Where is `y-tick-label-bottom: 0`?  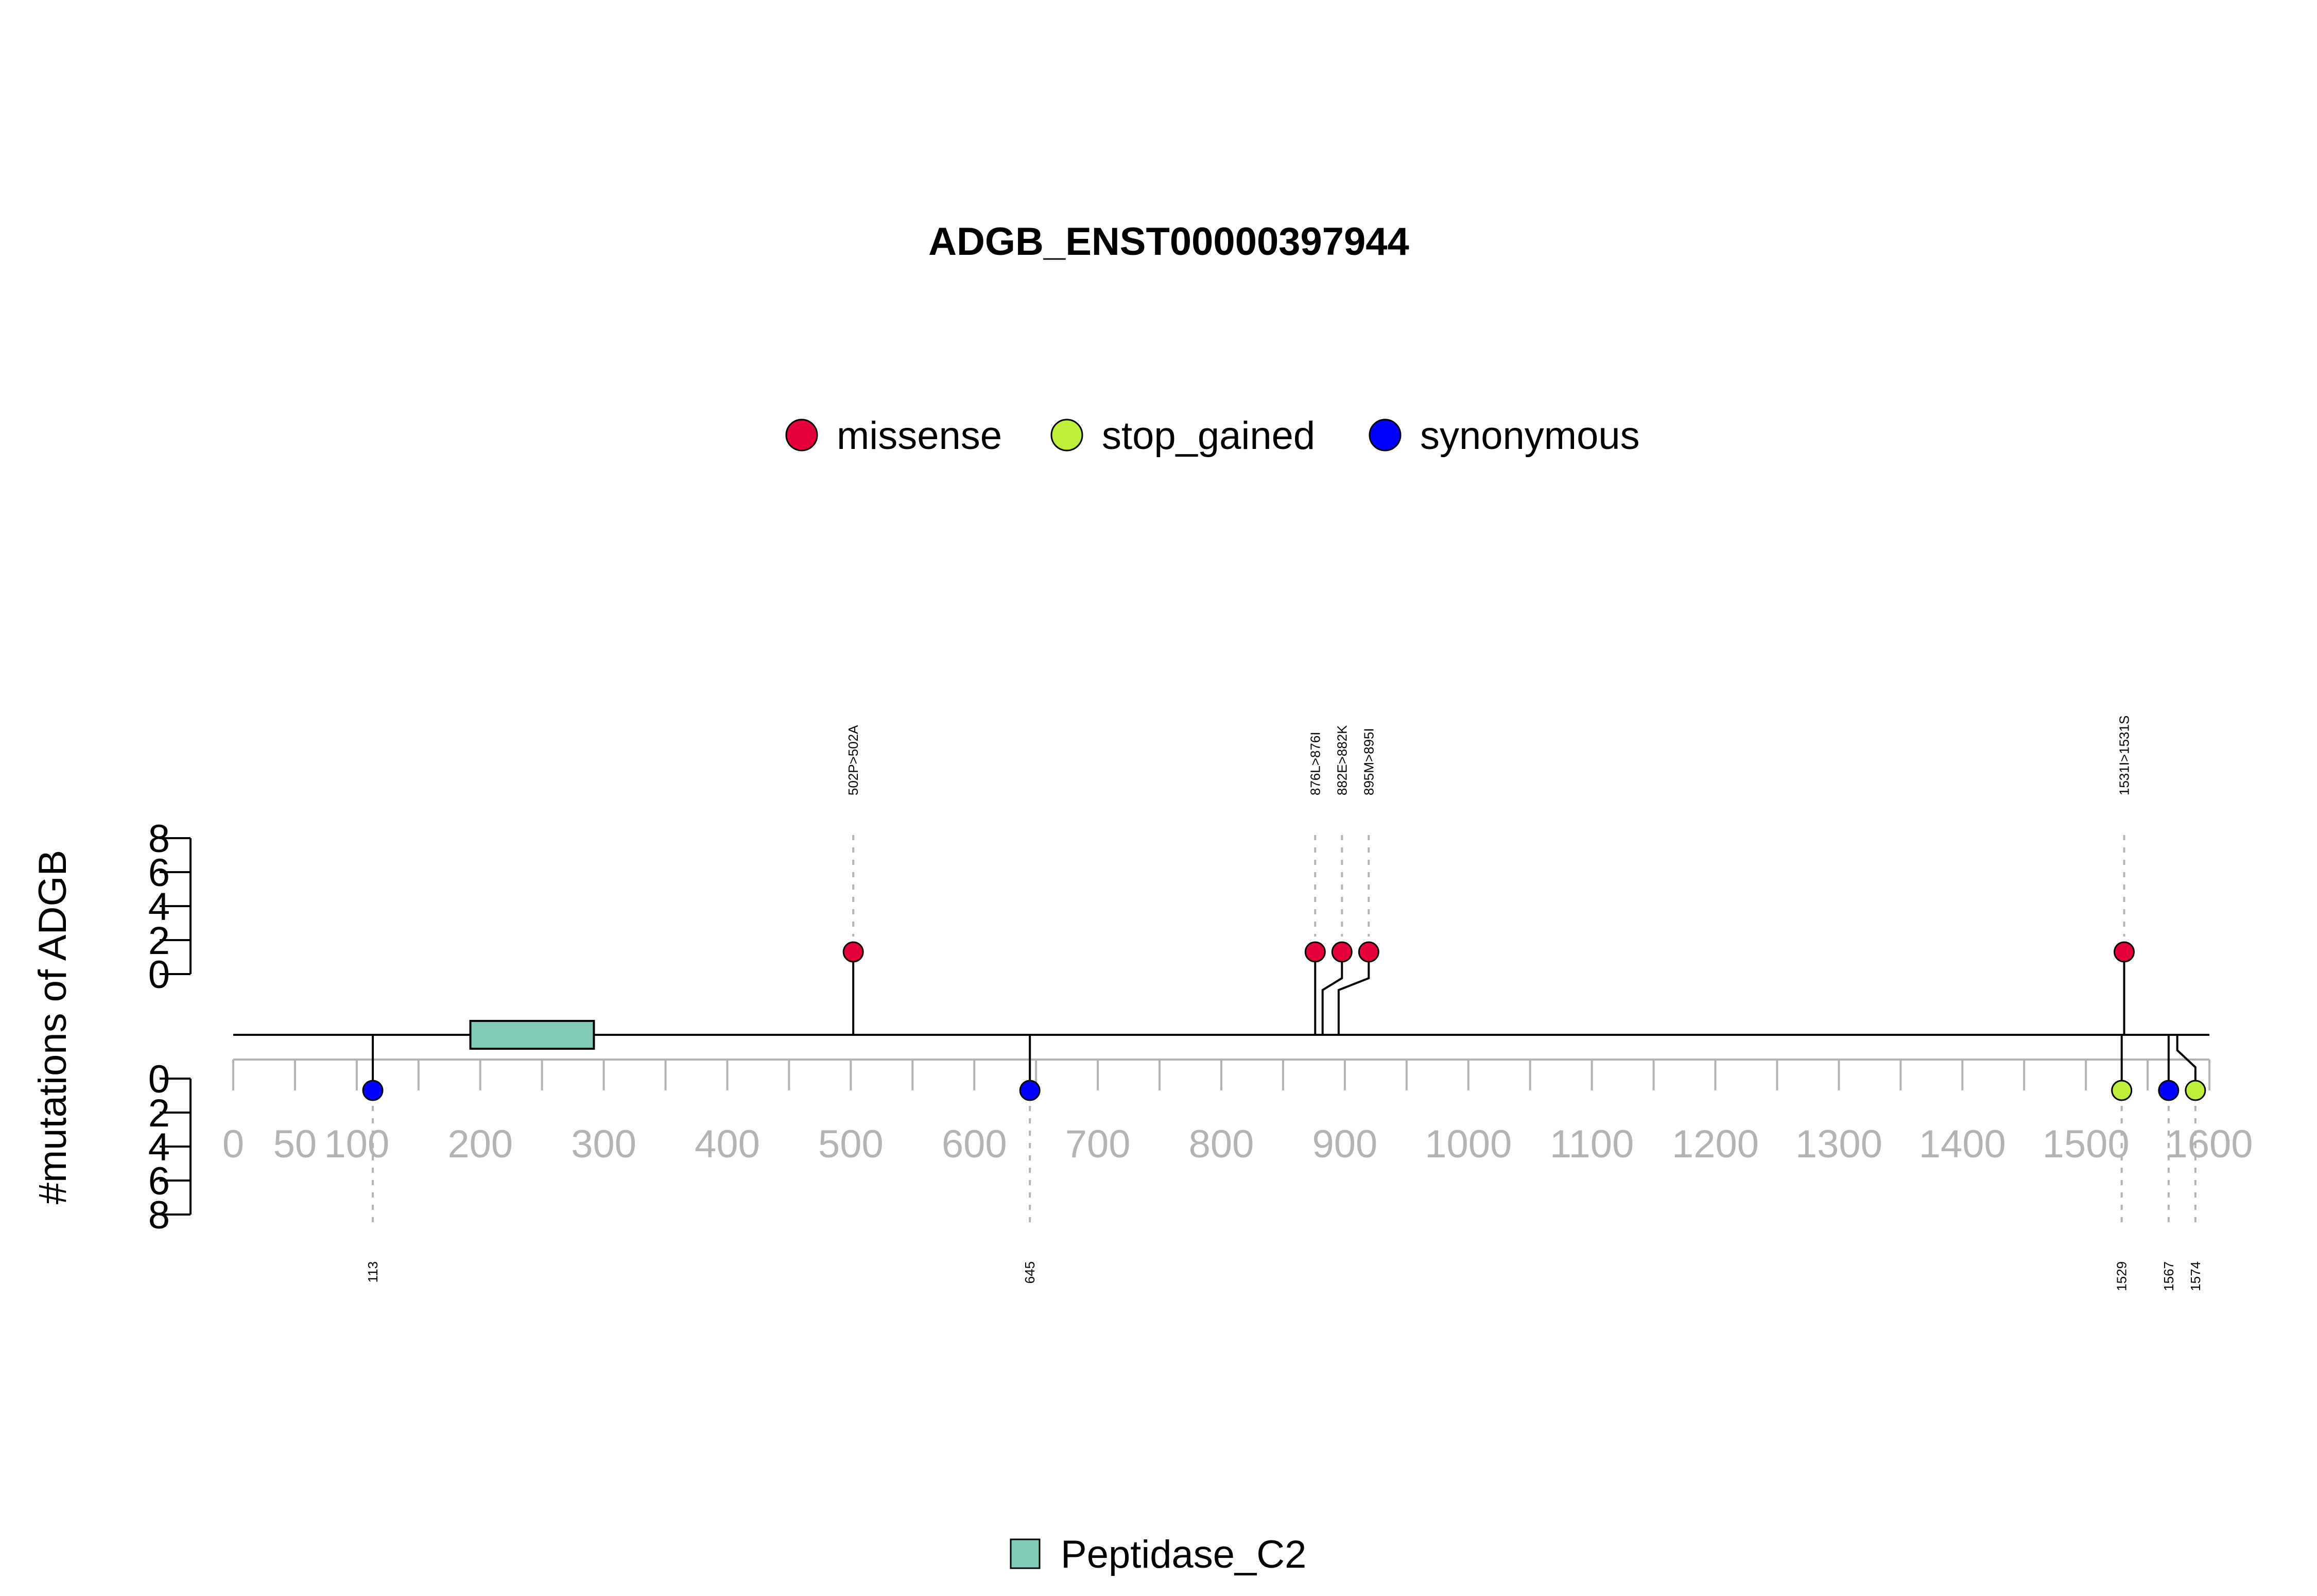 y-tick-label-bottom: 0 is located at coordinates (159, 1079).